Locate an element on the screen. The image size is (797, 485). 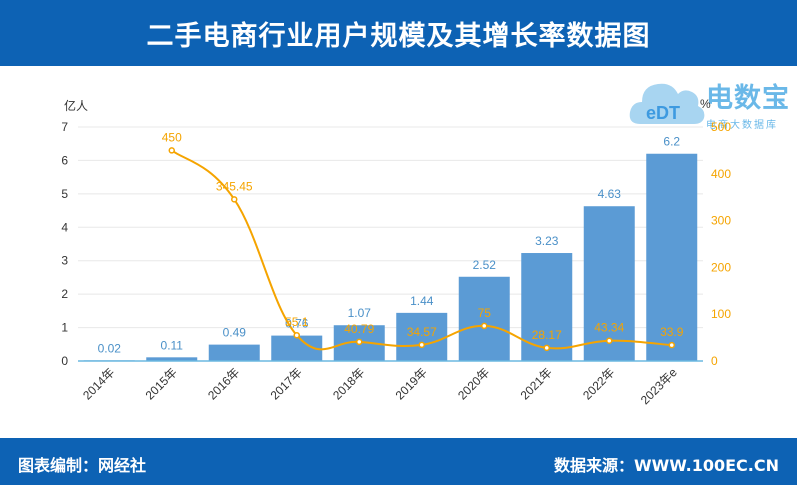
footer-bar: 图表编制：网经社 数据来源：WWW.100EC.CN is located at coordinates (398, 461).